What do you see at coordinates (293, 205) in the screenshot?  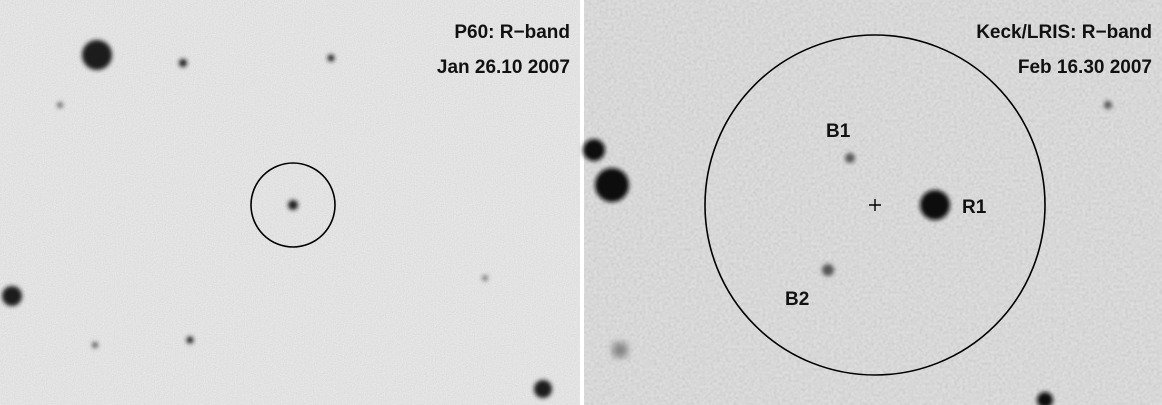 I see `target-circle` at bounding box center [293, 205].